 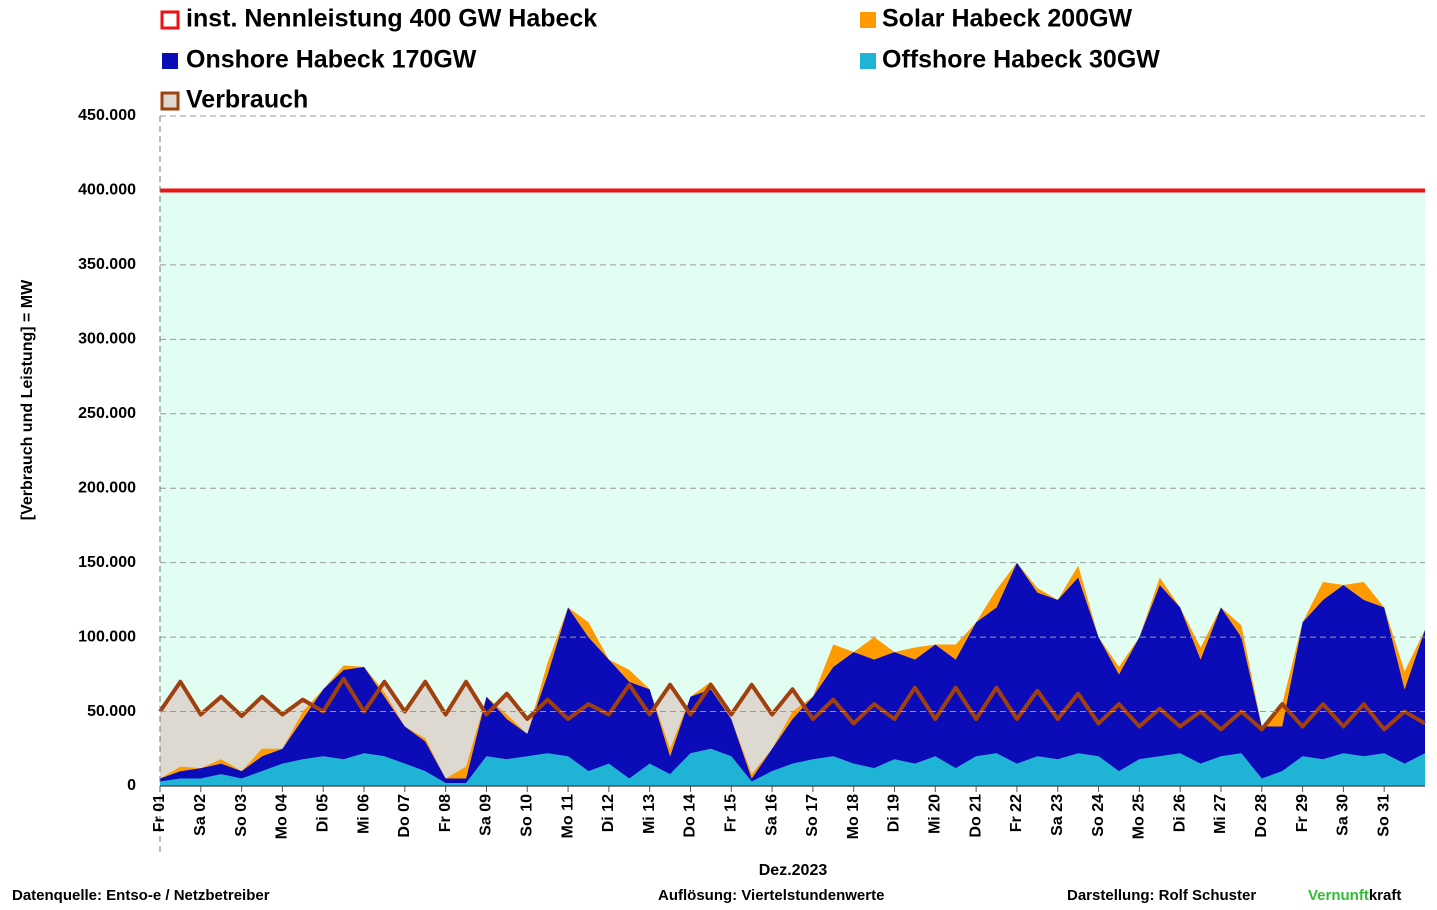 What do you see at coordinates (1220, 814) in the screenshot?
I see `x-tick-label: Mi 27` at bounding box center [1220, 814].